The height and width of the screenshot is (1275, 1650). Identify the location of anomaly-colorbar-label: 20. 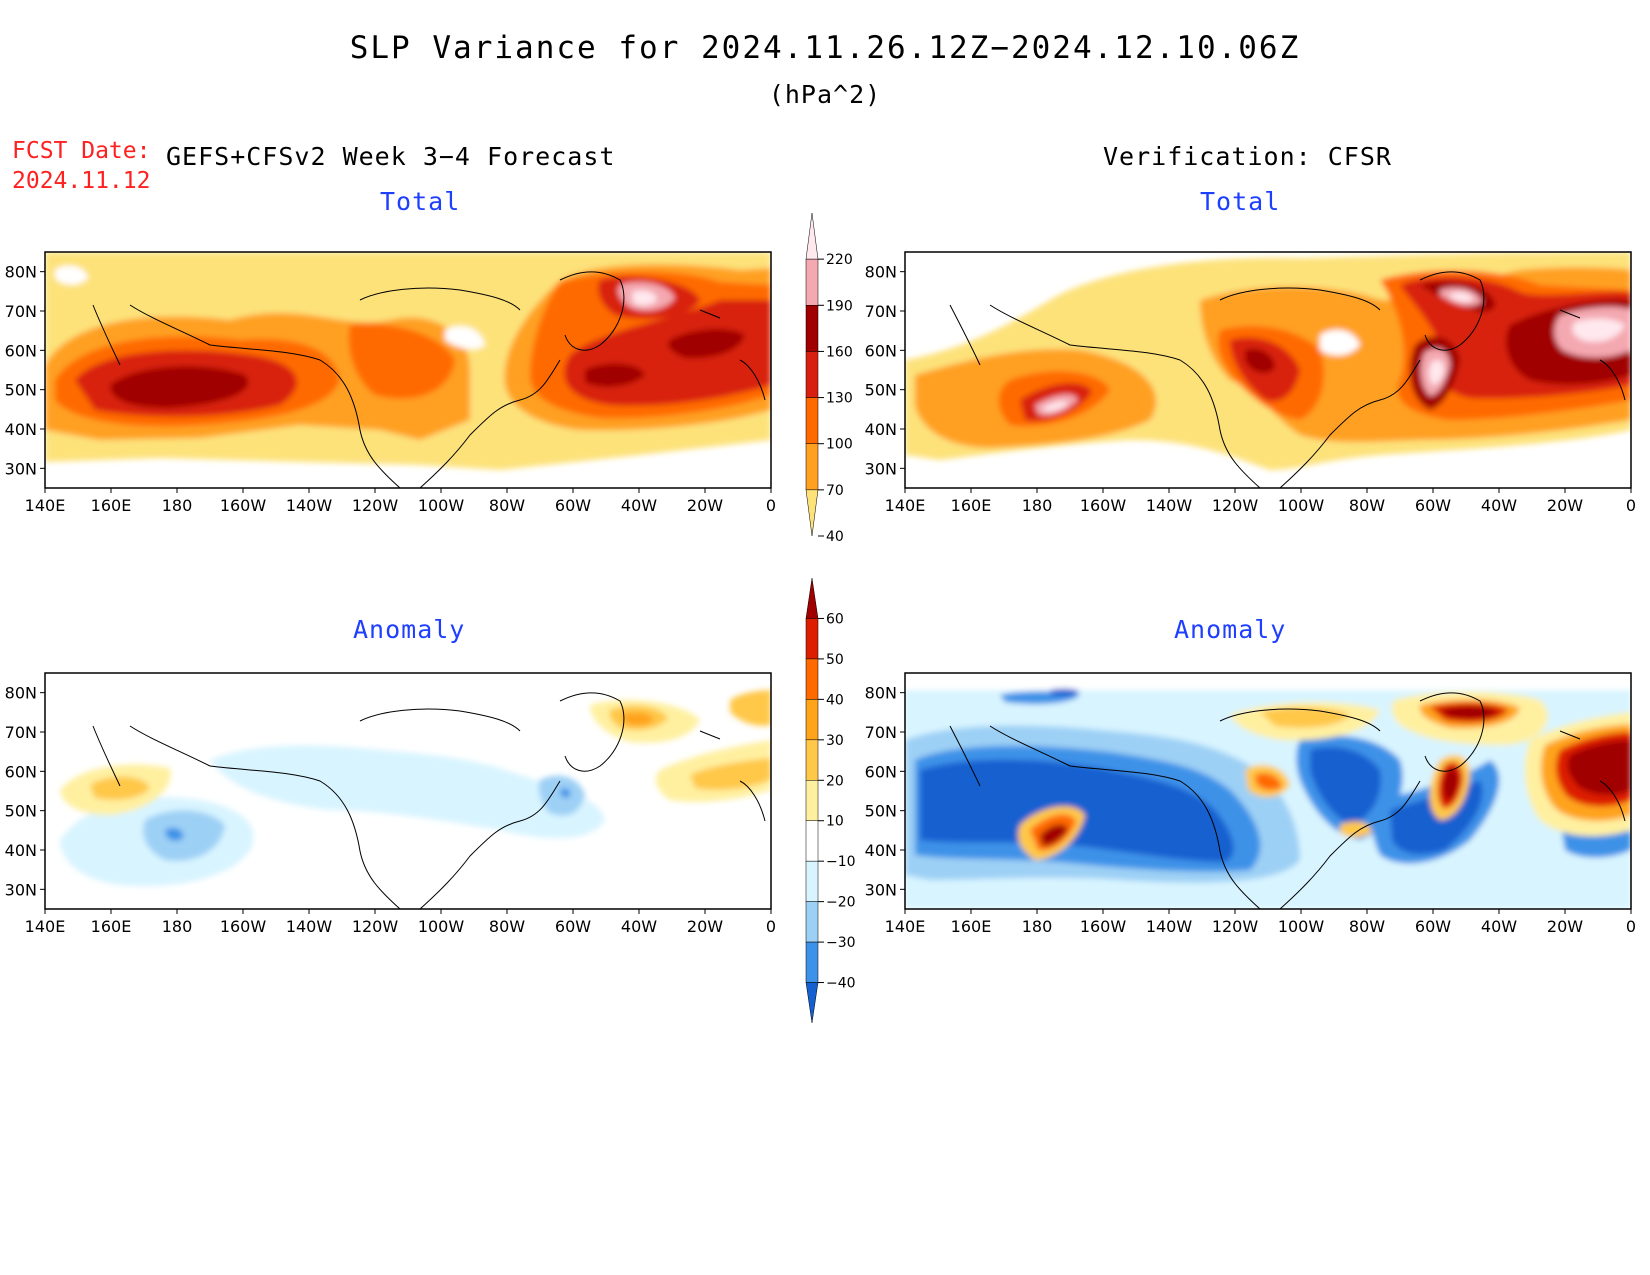
(835, 781).